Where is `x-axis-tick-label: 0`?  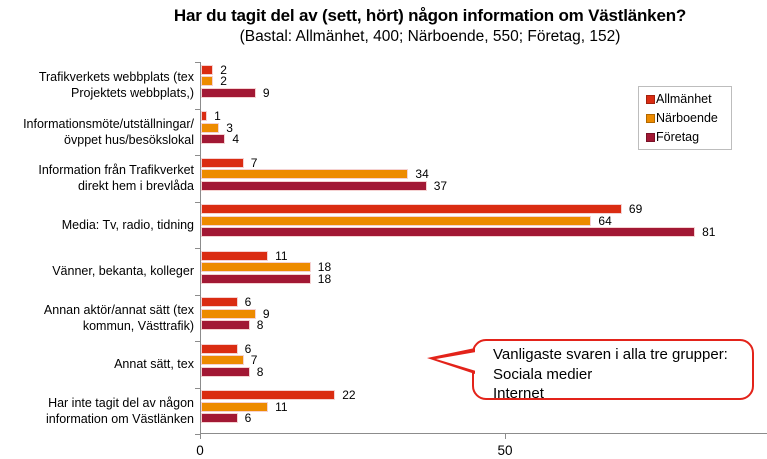
x-axis-tick-label: 0 is located at coordinates (200, 450).